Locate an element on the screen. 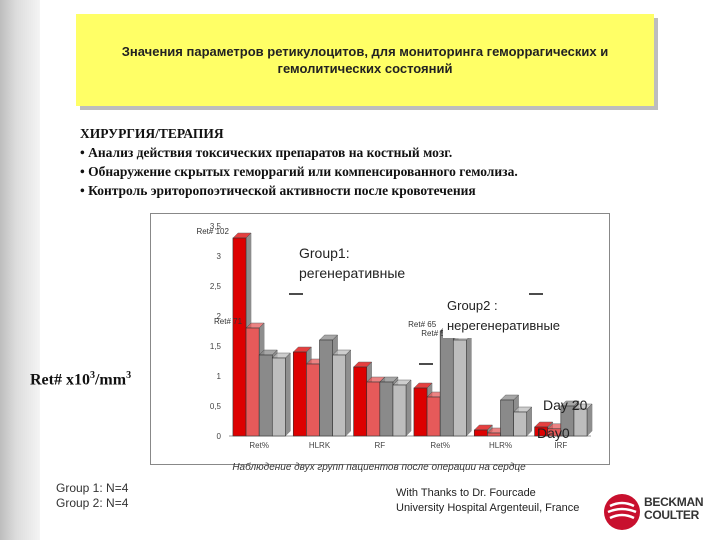  chart-annotation: нерегенеративные is located at coordinates (503, 325).